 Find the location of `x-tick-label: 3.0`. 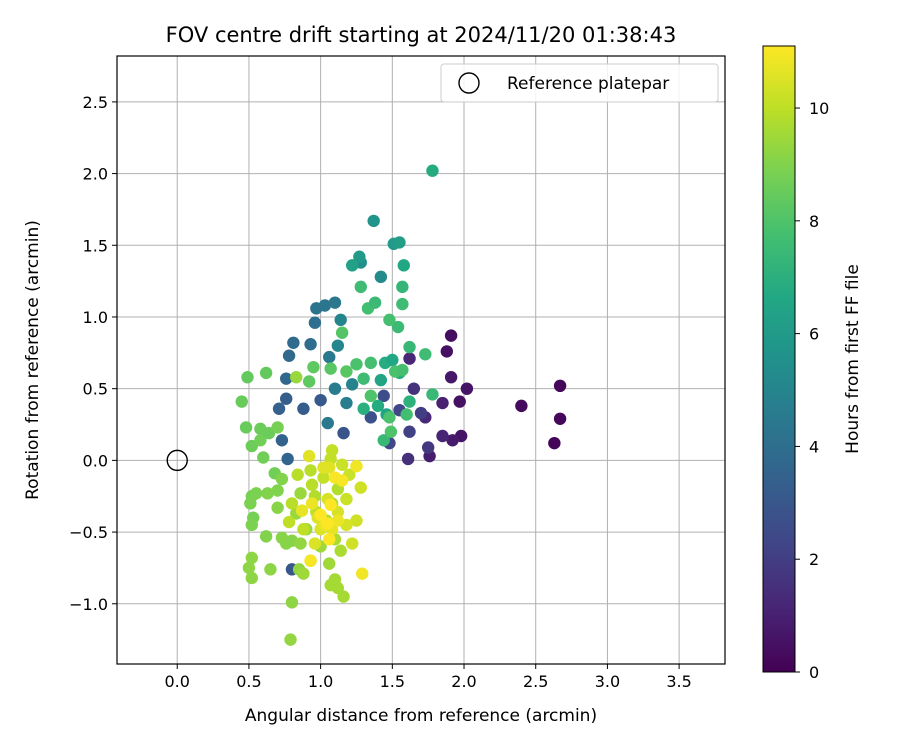

x-tick-label: 3.0 is located at coordinates (607, 681).